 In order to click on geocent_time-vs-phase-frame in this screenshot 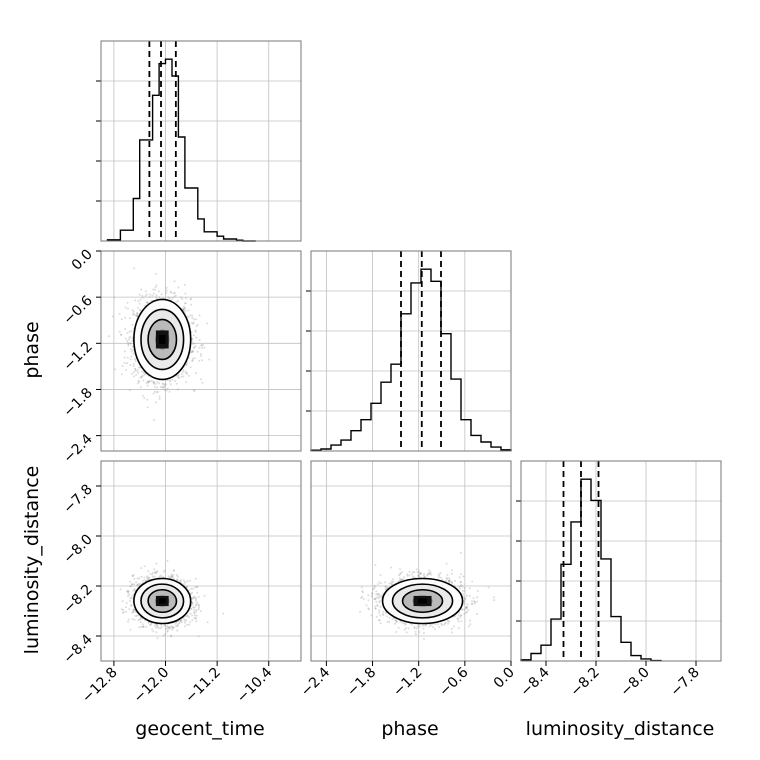, I will do `click(201, 351)`.